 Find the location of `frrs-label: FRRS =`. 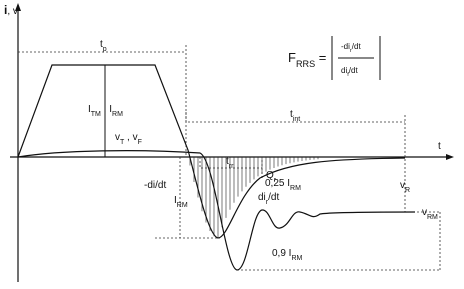

frrs-label: FRRS = is located at coordinates (307, 59).